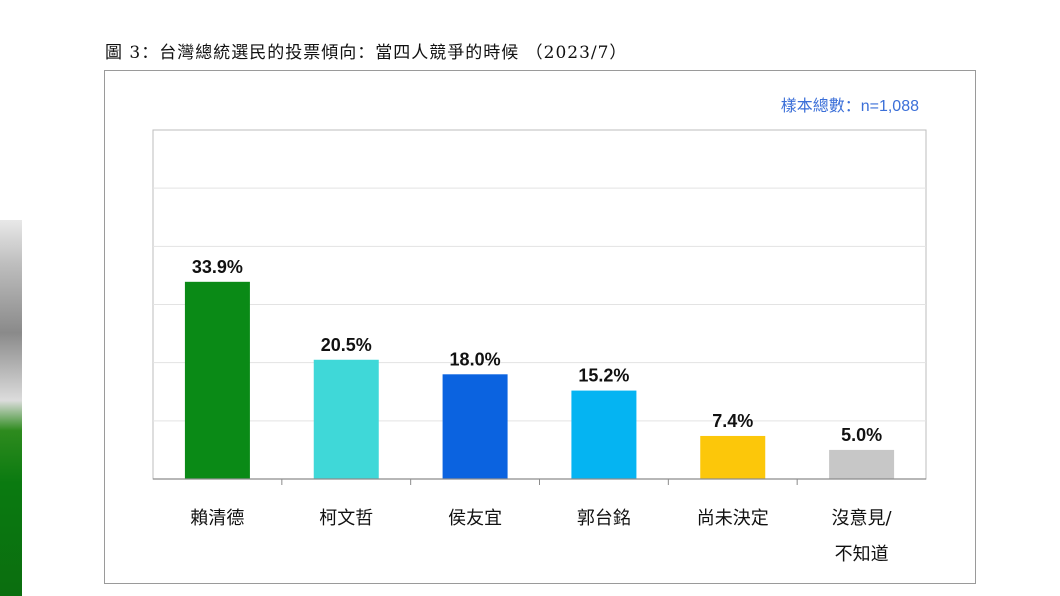 The image size is (1060, 596). Describe the element at coordinates (11, 408) in the screenshot. I see `side-photo-strip` at that location.